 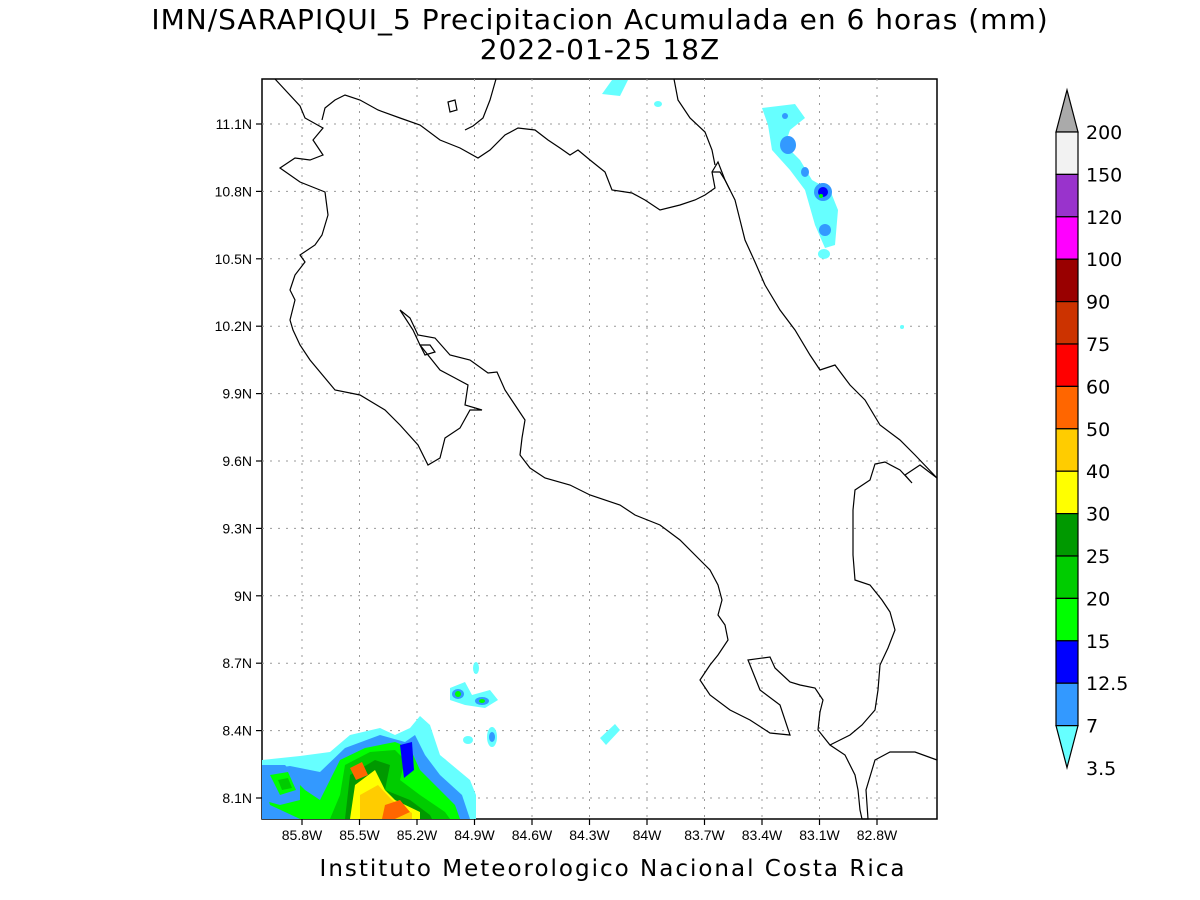 I want to click on colorbar-label: 3.5, so click(x=1101, y=769).